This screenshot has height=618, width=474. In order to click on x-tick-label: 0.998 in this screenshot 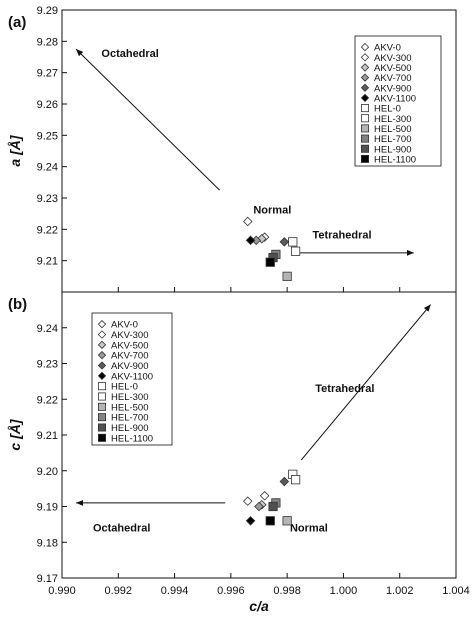, I will do `click(287, 591)`.